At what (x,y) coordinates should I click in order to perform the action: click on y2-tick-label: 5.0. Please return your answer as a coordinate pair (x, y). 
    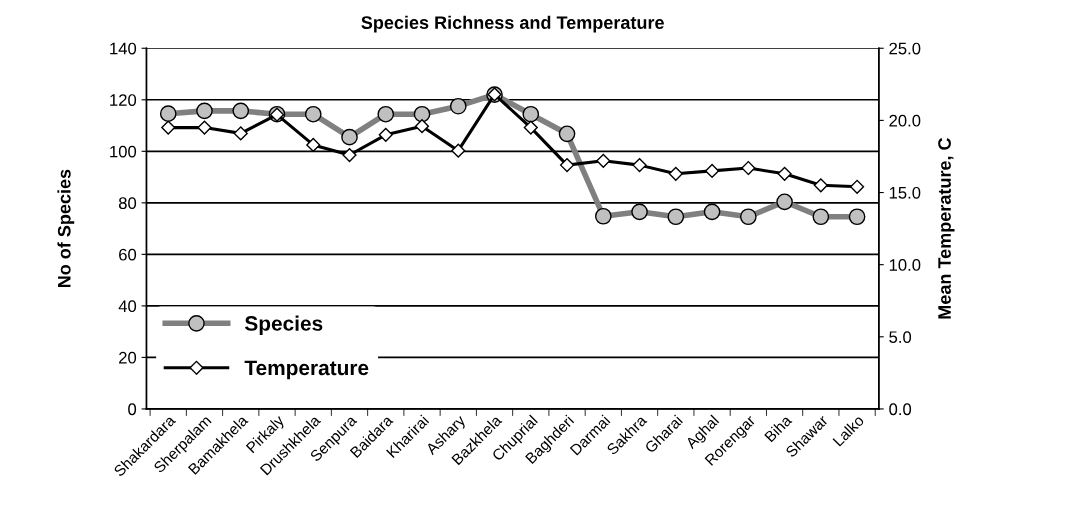
    Looking at the image, I should click on (900, 337).